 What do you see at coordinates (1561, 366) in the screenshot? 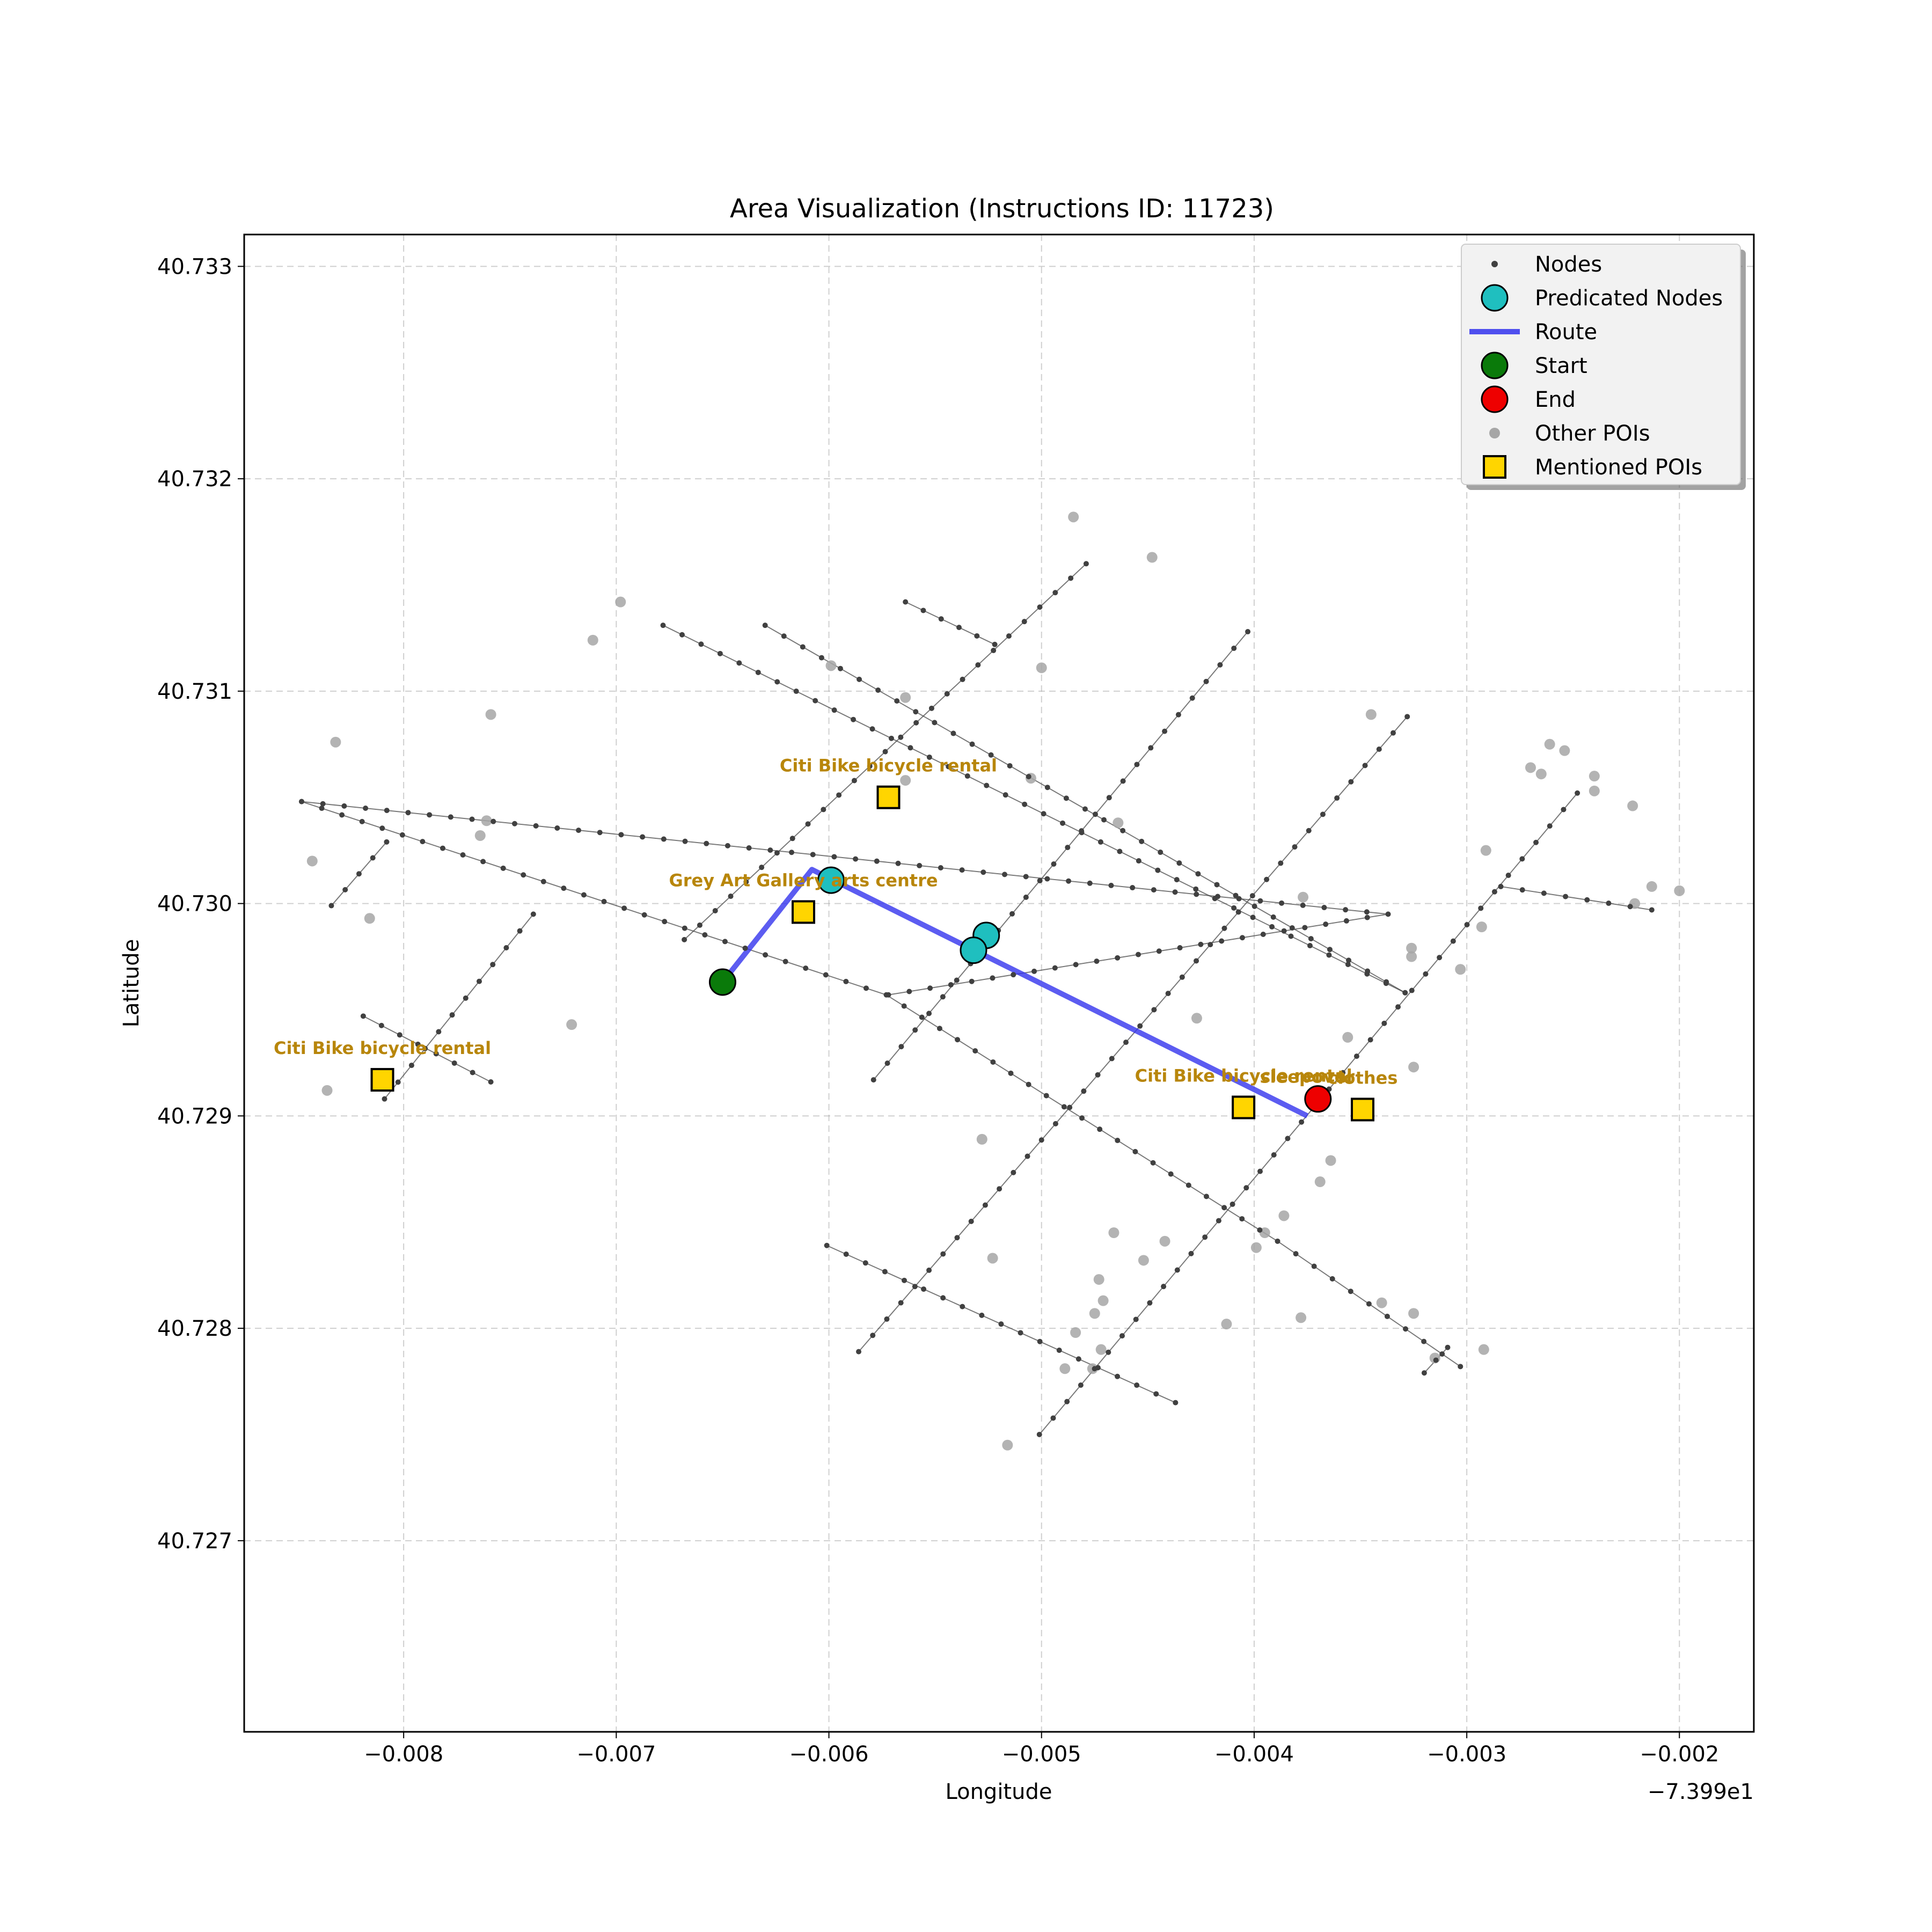
I see `legend-label-start: Start` at bounding box center [1561, 366].